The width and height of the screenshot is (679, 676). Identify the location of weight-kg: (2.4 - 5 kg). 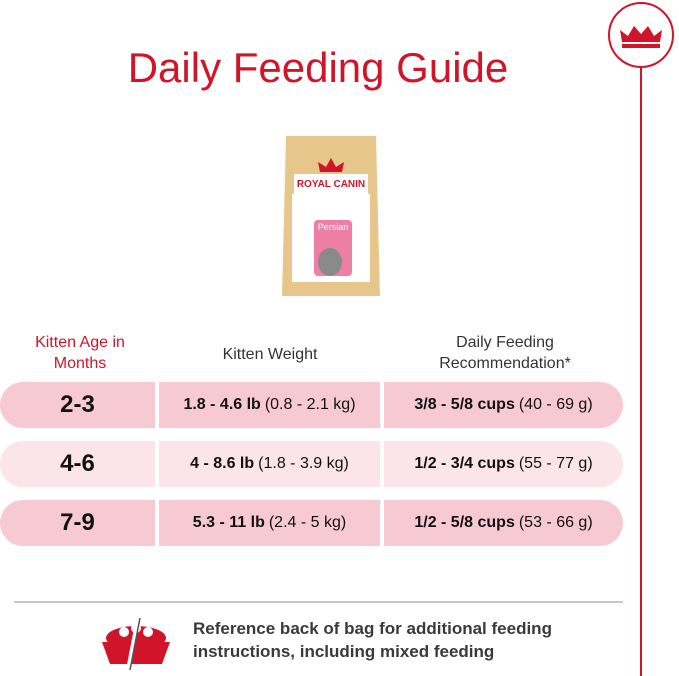
(307, 522).